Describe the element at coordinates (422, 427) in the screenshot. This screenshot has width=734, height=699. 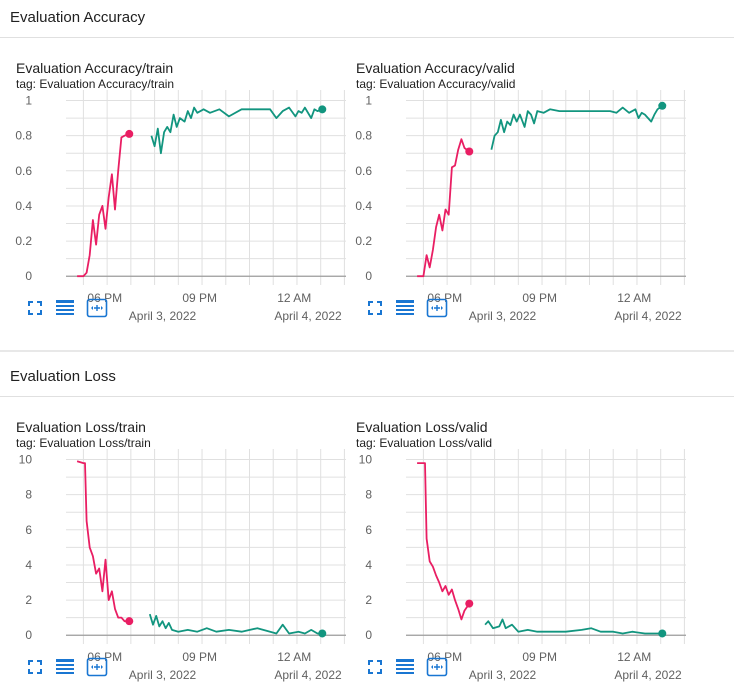
I see `chart-title: Evaluation Loss/valid` at that location.